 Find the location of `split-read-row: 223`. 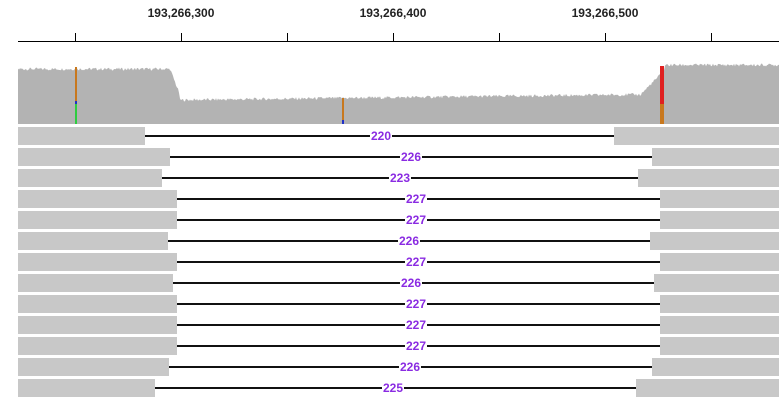

split-read-row: 223 is located at coordinates (389, 178).